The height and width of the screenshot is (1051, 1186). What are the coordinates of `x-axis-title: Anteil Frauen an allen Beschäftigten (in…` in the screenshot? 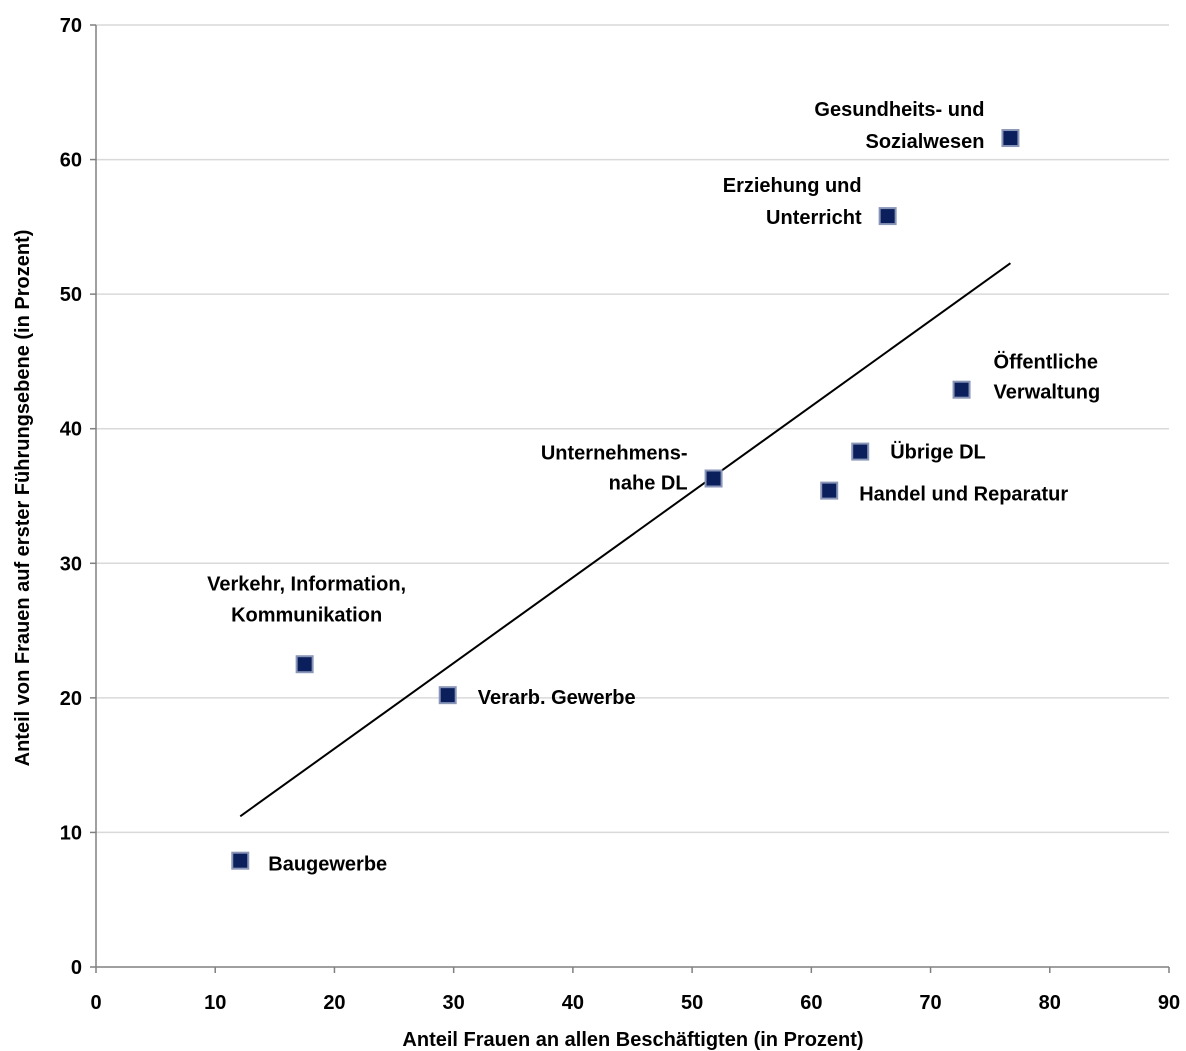 It's located at (632, 1040).